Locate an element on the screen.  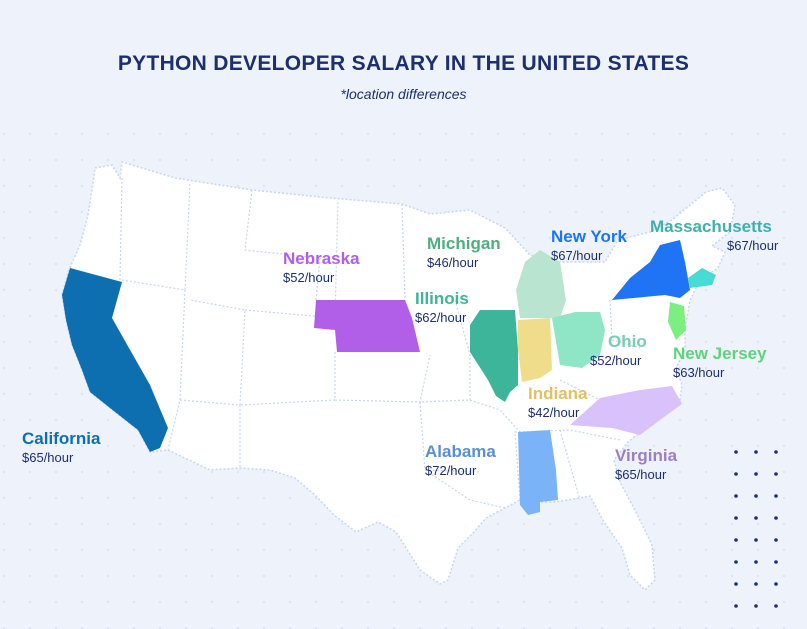
state-salary: $42/hour is located at coordinates (554, 412).